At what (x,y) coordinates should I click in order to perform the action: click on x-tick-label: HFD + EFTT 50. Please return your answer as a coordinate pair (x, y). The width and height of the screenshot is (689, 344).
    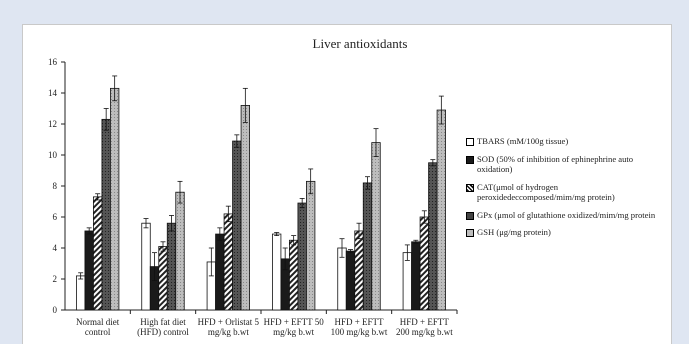
    Looking at the image, I should click on (294, 322).